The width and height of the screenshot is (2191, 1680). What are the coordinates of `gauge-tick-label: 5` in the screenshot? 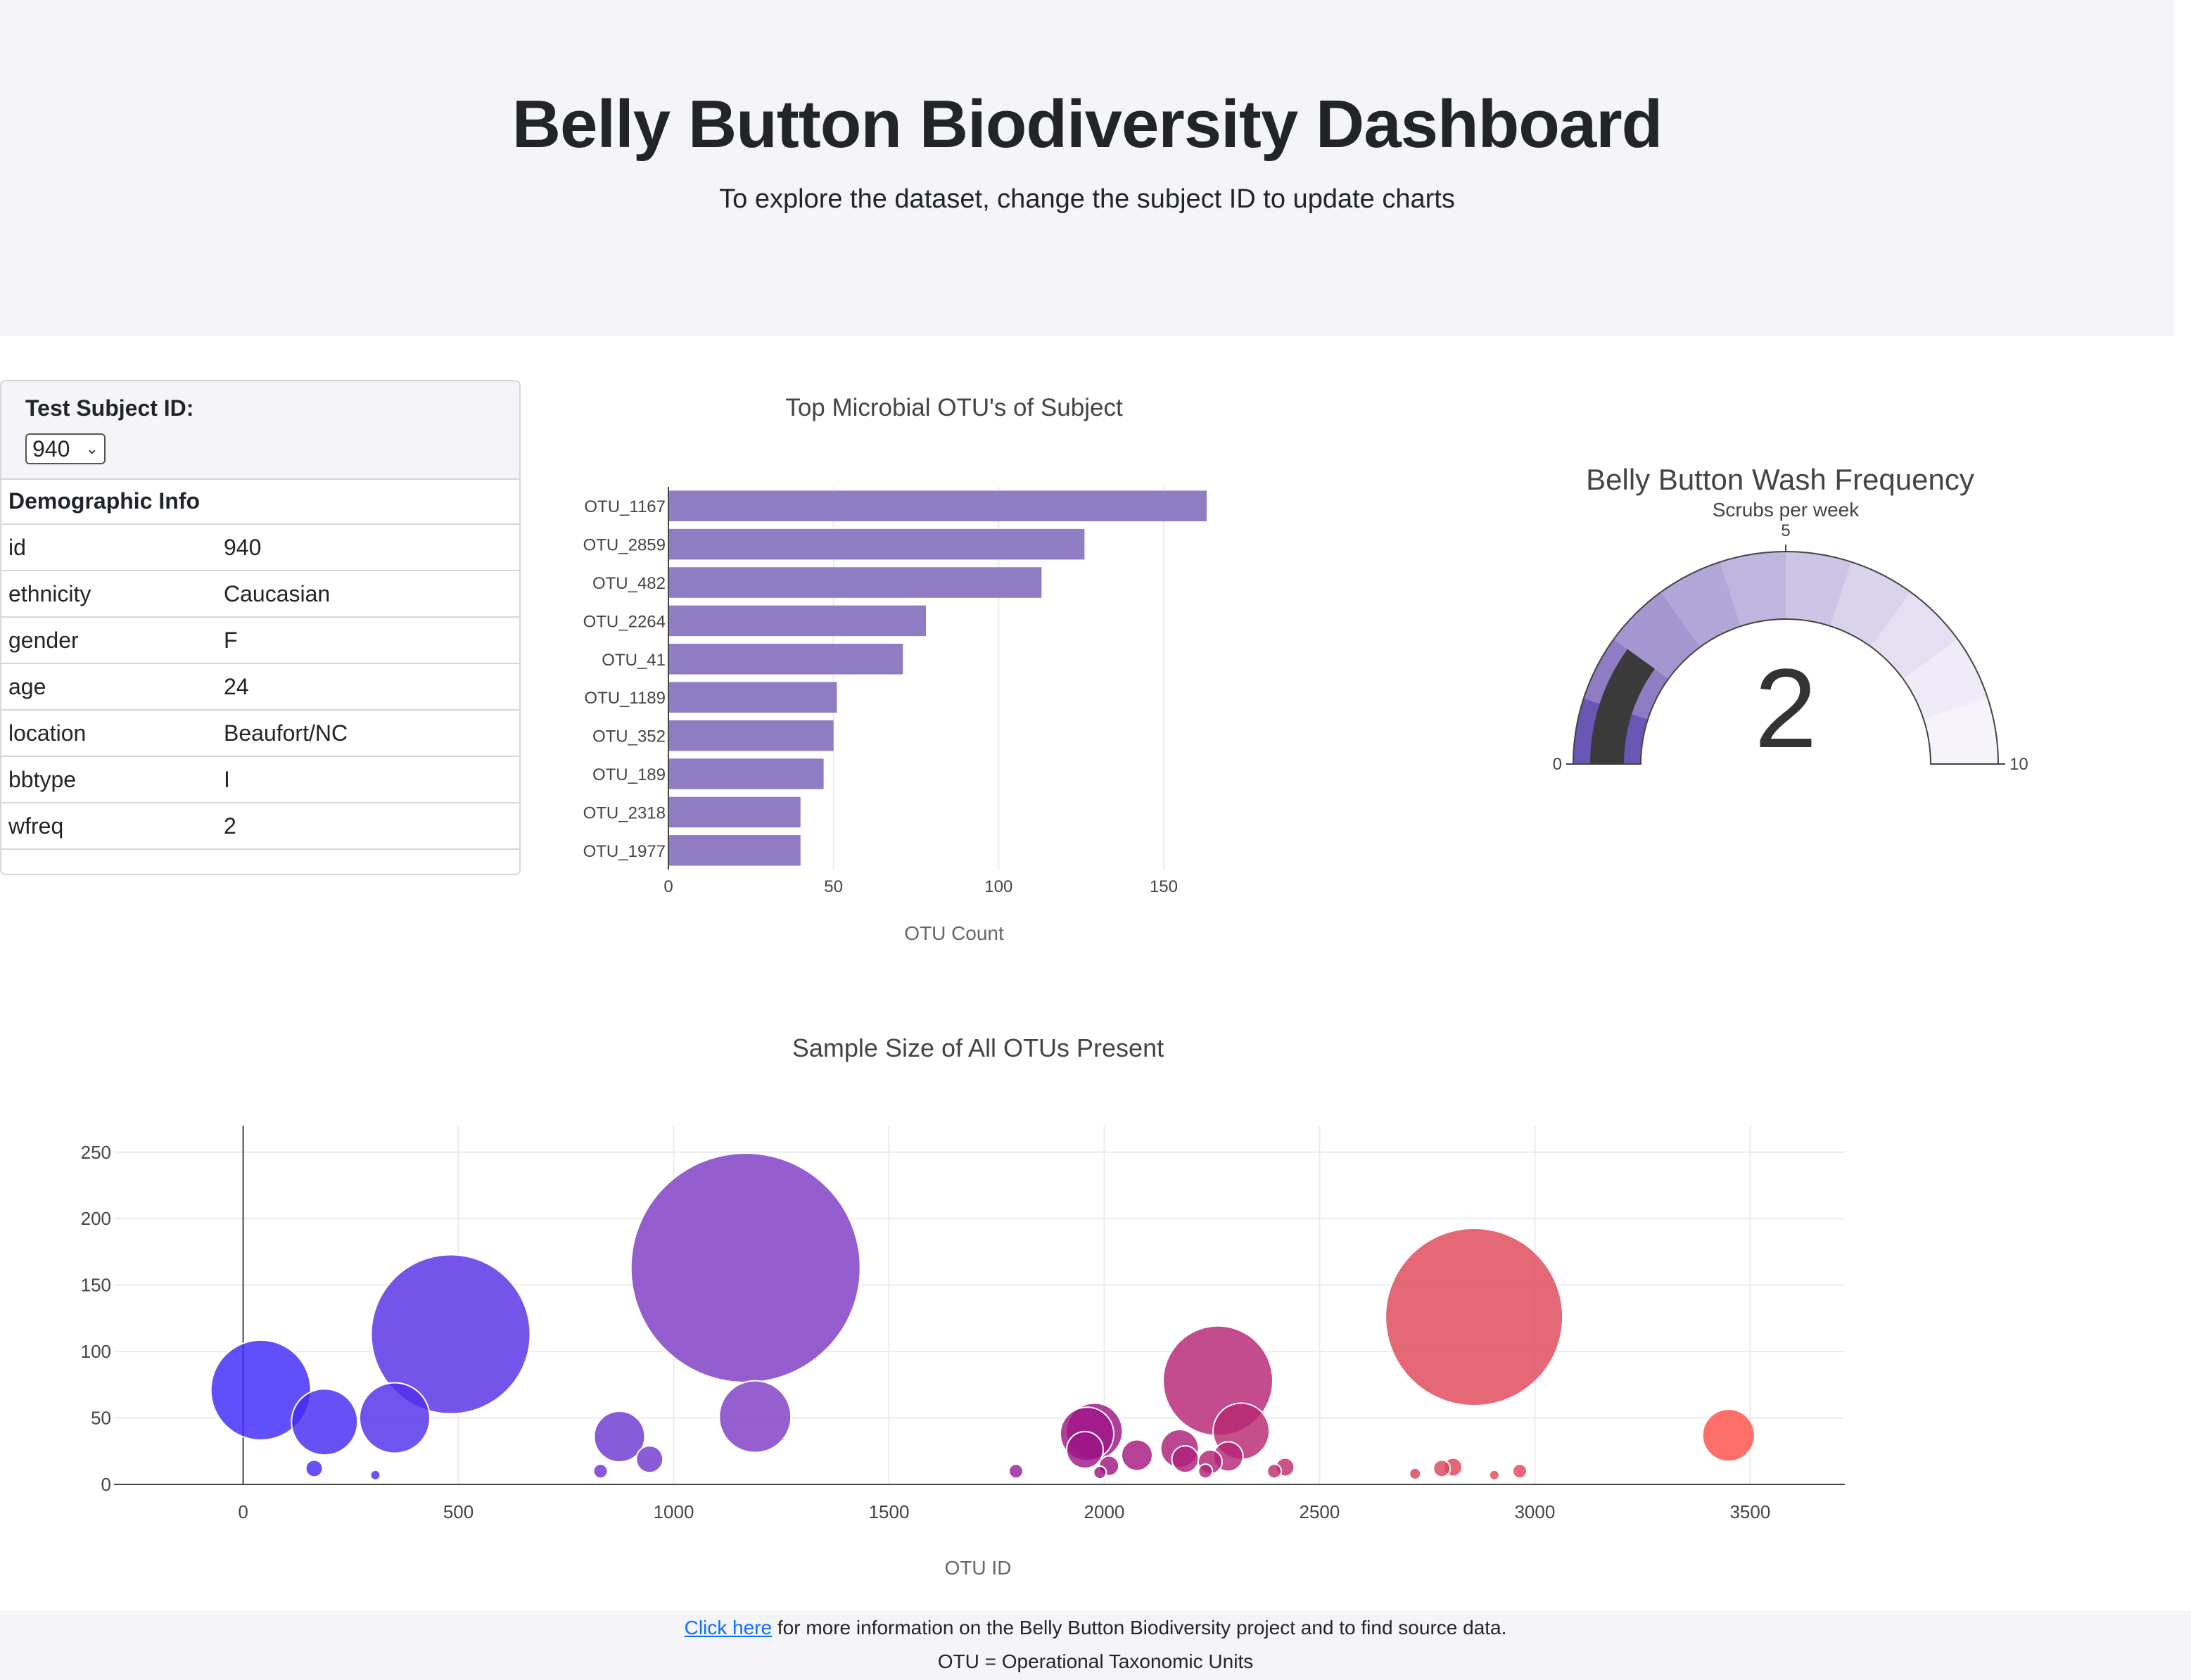 It's located at (1785, 531).